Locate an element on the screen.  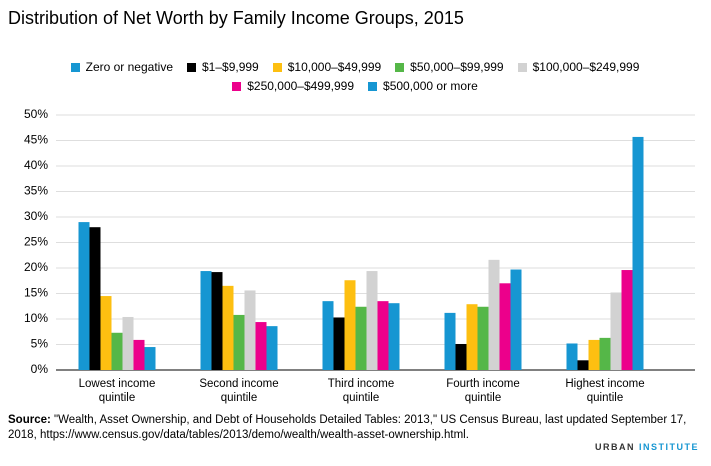
y-tick-label: 40% is located at coordinates (36, 165).